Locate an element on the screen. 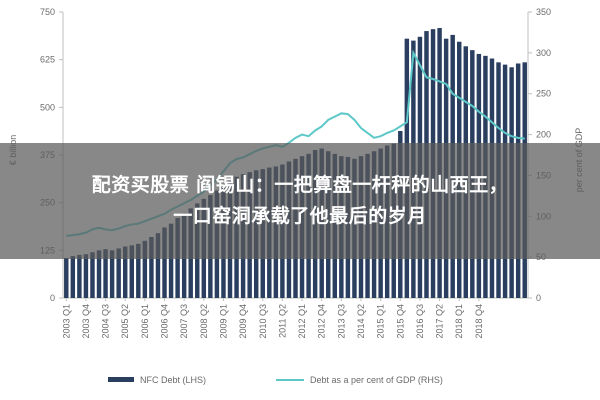  left-tick-label: 0 is located at coordinates (52, 298).